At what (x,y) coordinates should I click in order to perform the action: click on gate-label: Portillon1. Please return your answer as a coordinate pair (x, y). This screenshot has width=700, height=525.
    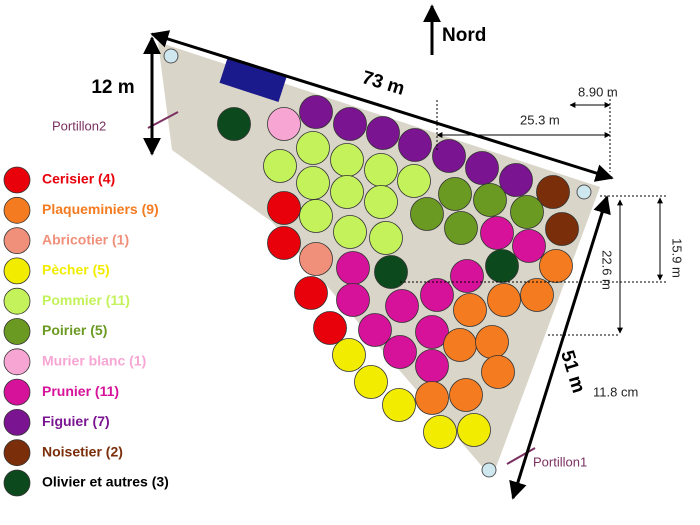
    Looking at the image, I should click on (560, 461).